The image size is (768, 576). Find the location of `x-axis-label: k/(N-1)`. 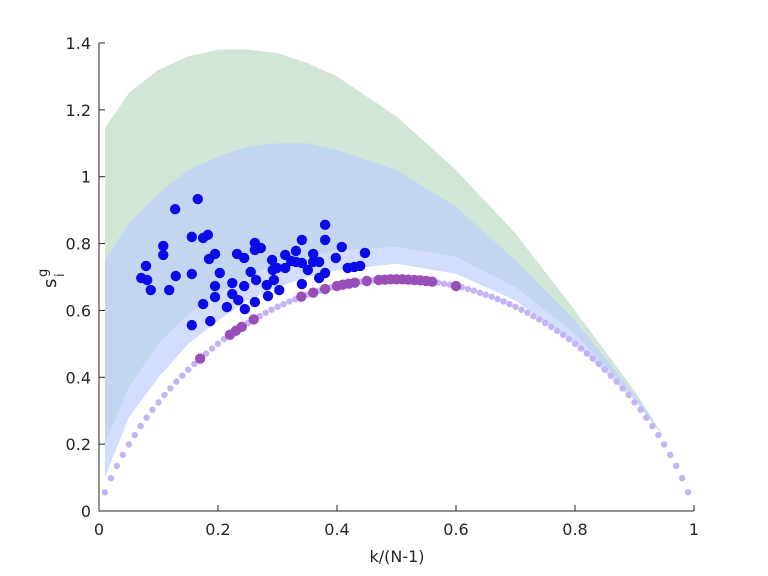

x-axis-label: k/(N-1) is located at coordinates (396, 556).